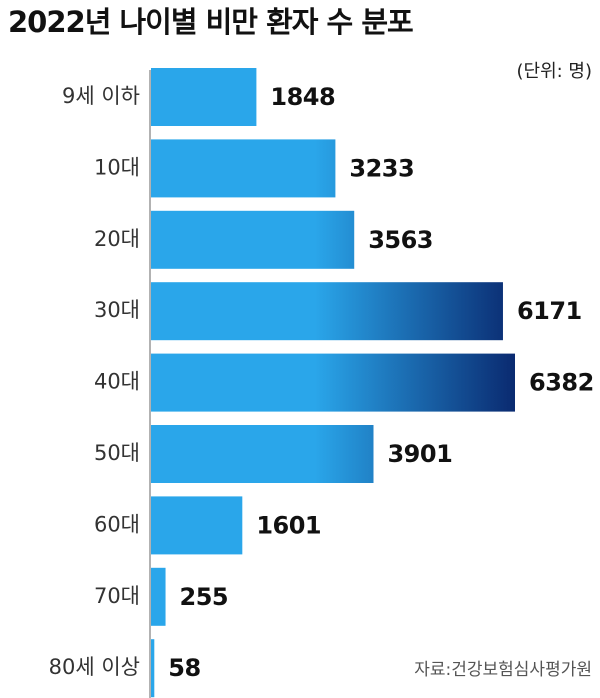 This screenshot has height=698, width=600. I want to click on category-label: 30대, so click(117, 310).